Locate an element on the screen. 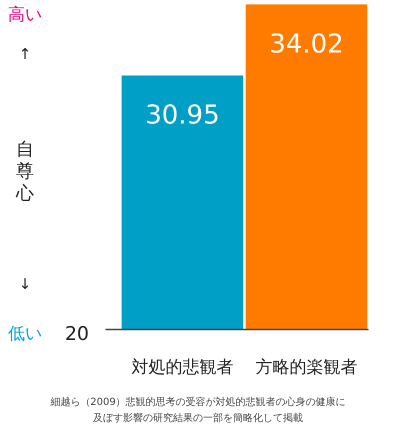 The image size is (398, 433). text: 細越ら（2009）悲観的思考の受容が対処的悲観者の心身の健康に及ぼす影響の研究結果の一部を簡略化して掲載 is located at coordinates (198, 411).